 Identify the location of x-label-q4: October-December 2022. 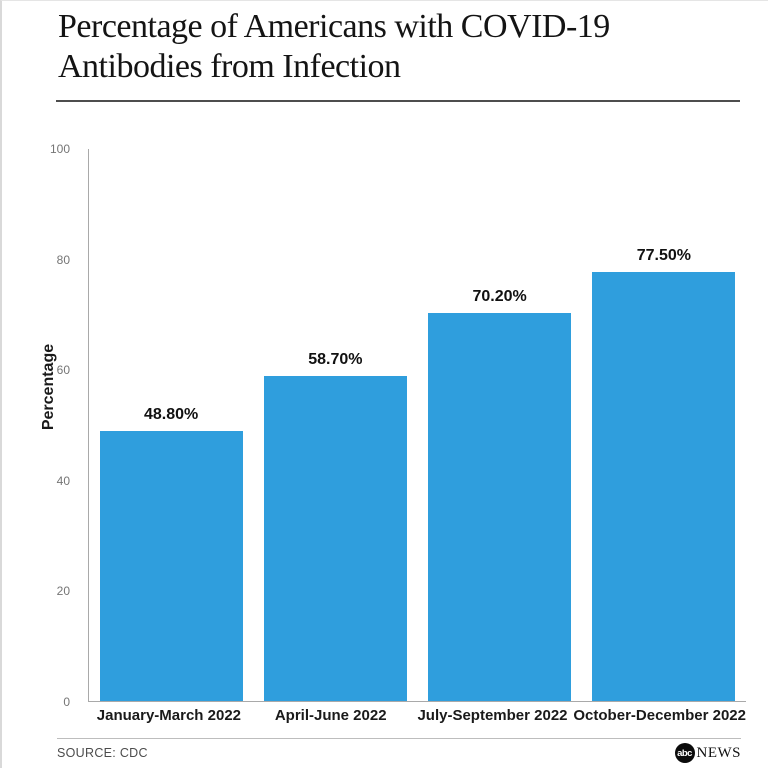
(659, 715).